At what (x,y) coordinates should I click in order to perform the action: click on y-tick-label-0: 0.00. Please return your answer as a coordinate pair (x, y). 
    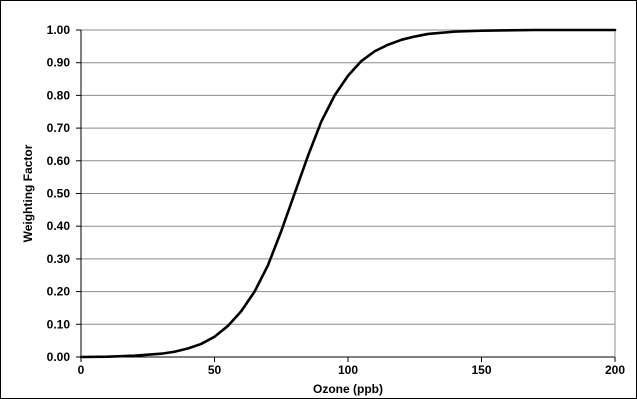
    Looking at the image, I should click on (59, 357).